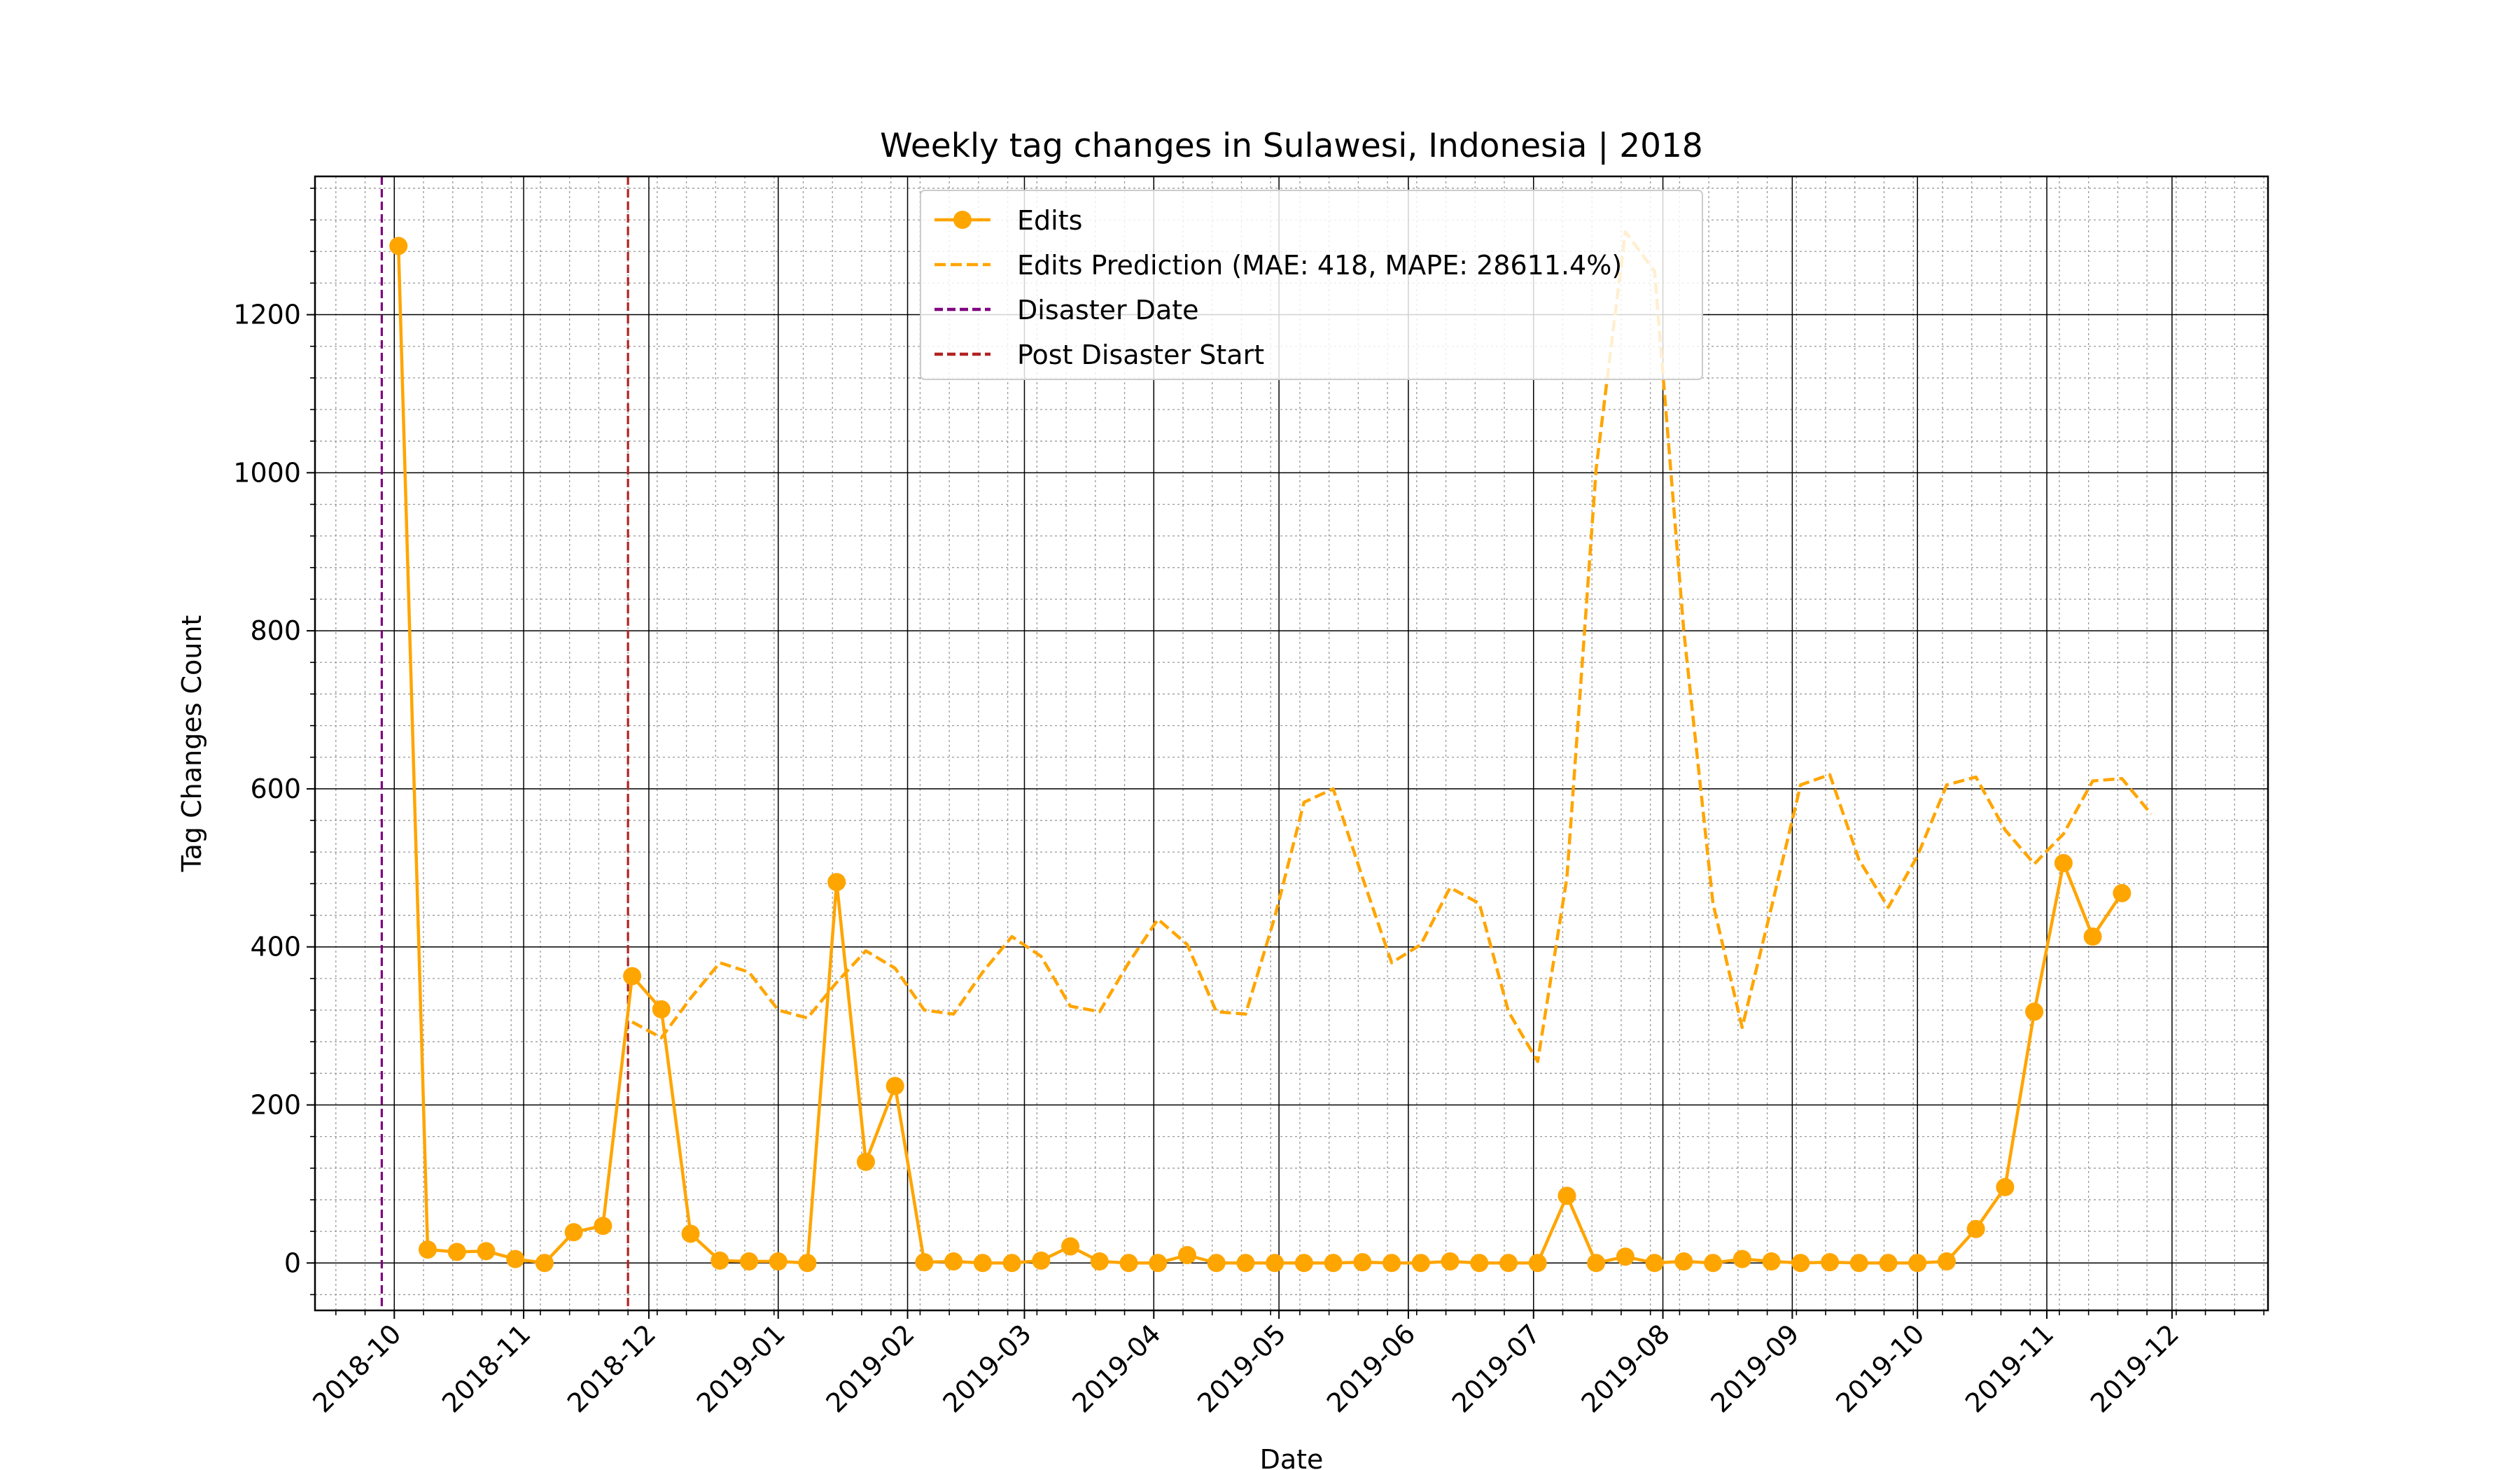 The width and height of the screenshot is (2520, 1470). Describe the element at coordinates (1140, 355) in the screenshot. I see `legend-label: Post Disaster Start` at that location.